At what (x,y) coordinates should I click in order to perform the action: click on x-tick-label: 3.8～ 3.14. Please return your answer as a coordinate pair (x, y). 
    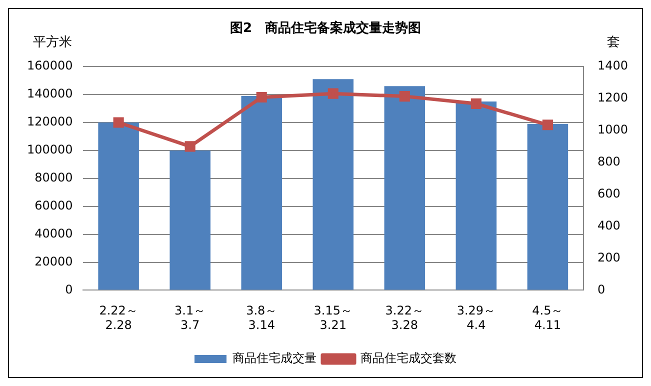
    Looking at the image, I should click on (262, 318).